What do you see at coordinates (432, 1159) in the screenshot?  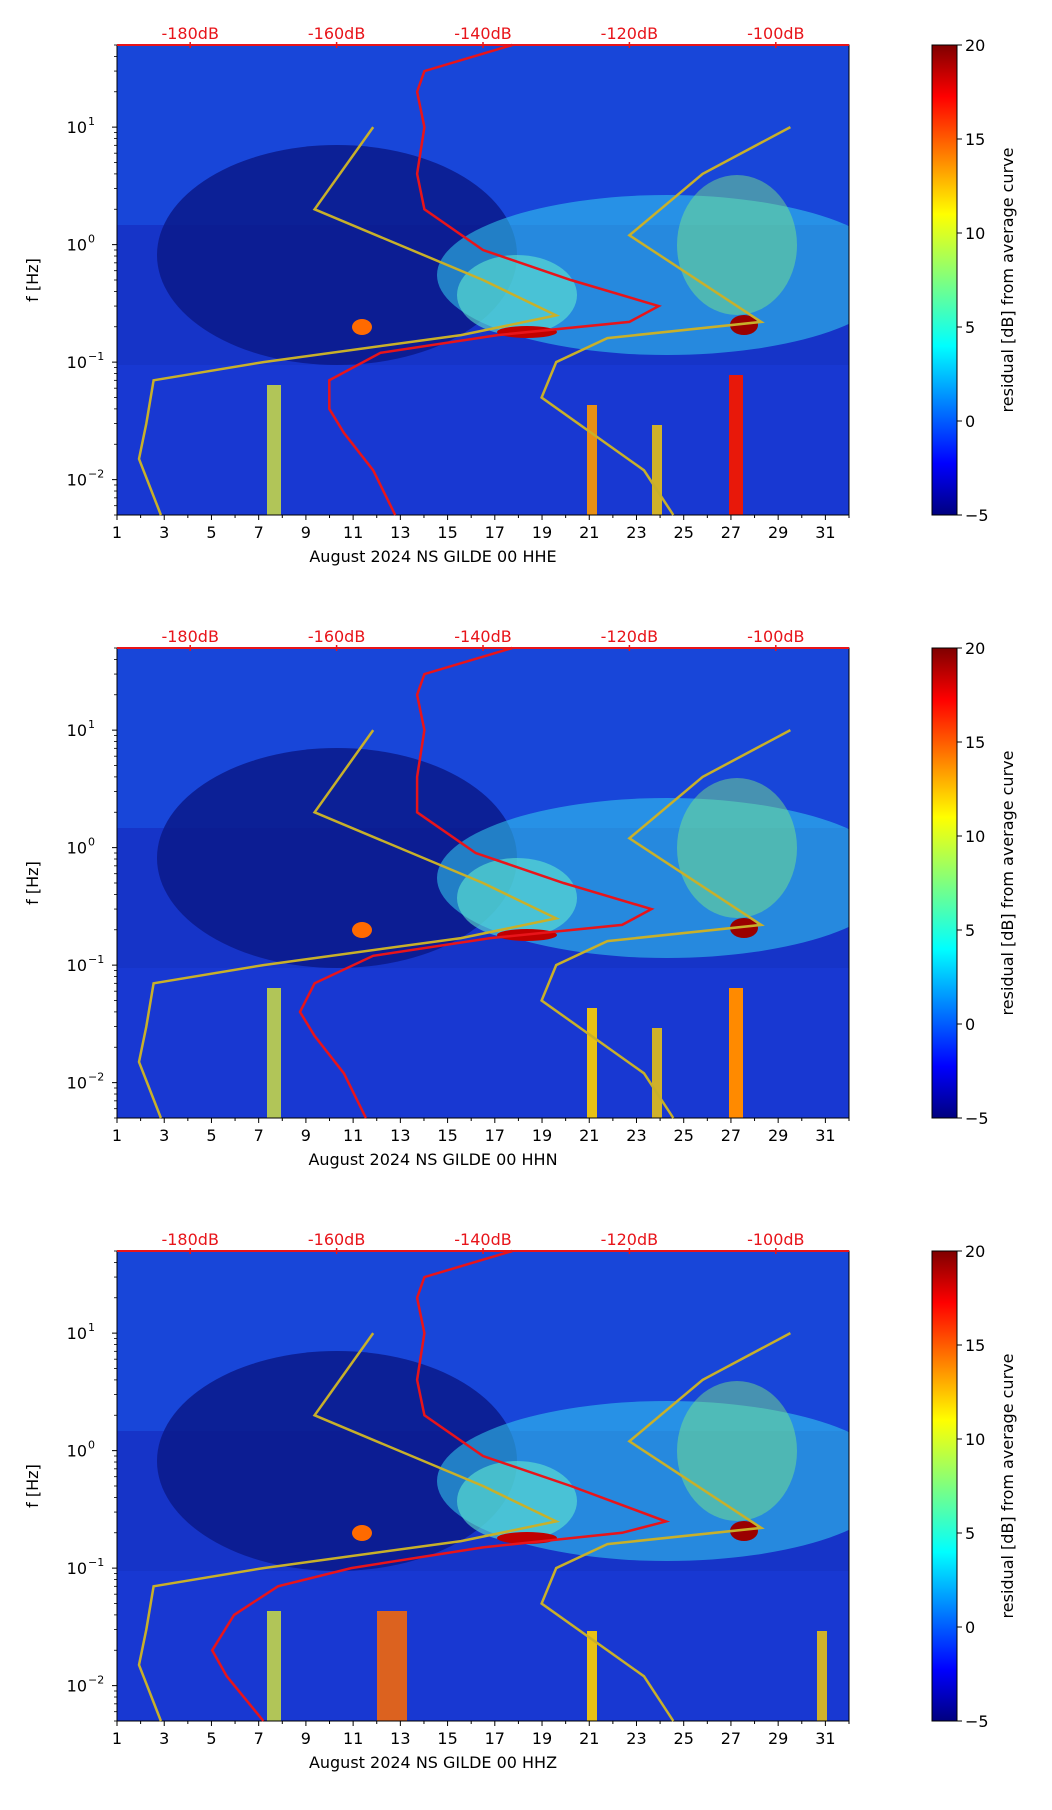 I see `x-axis-label: August 2024 NS GILDE 00 HHN` at bounding box center [432, 1159].